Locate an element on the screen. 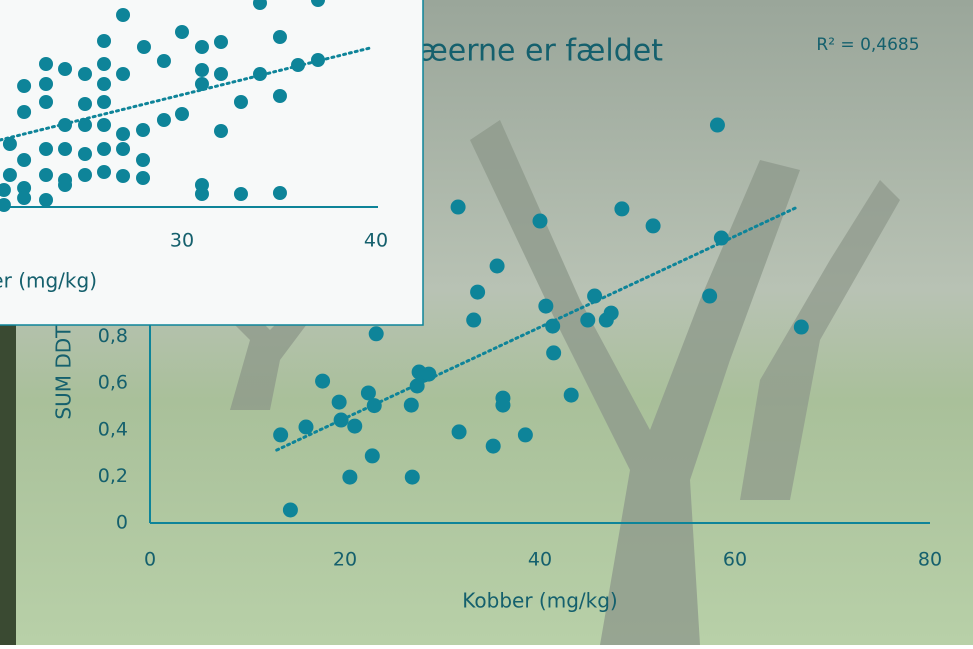 Image resolution: width=973 pixels, height=649 pixels. y-tick-label: 0 is located at coordinates (122, 523).